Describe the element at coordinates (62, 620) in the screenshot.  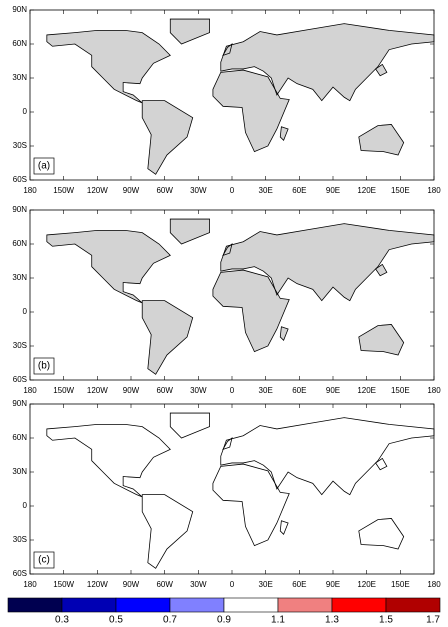
I see `colorbar-label: 0.3` at that location.